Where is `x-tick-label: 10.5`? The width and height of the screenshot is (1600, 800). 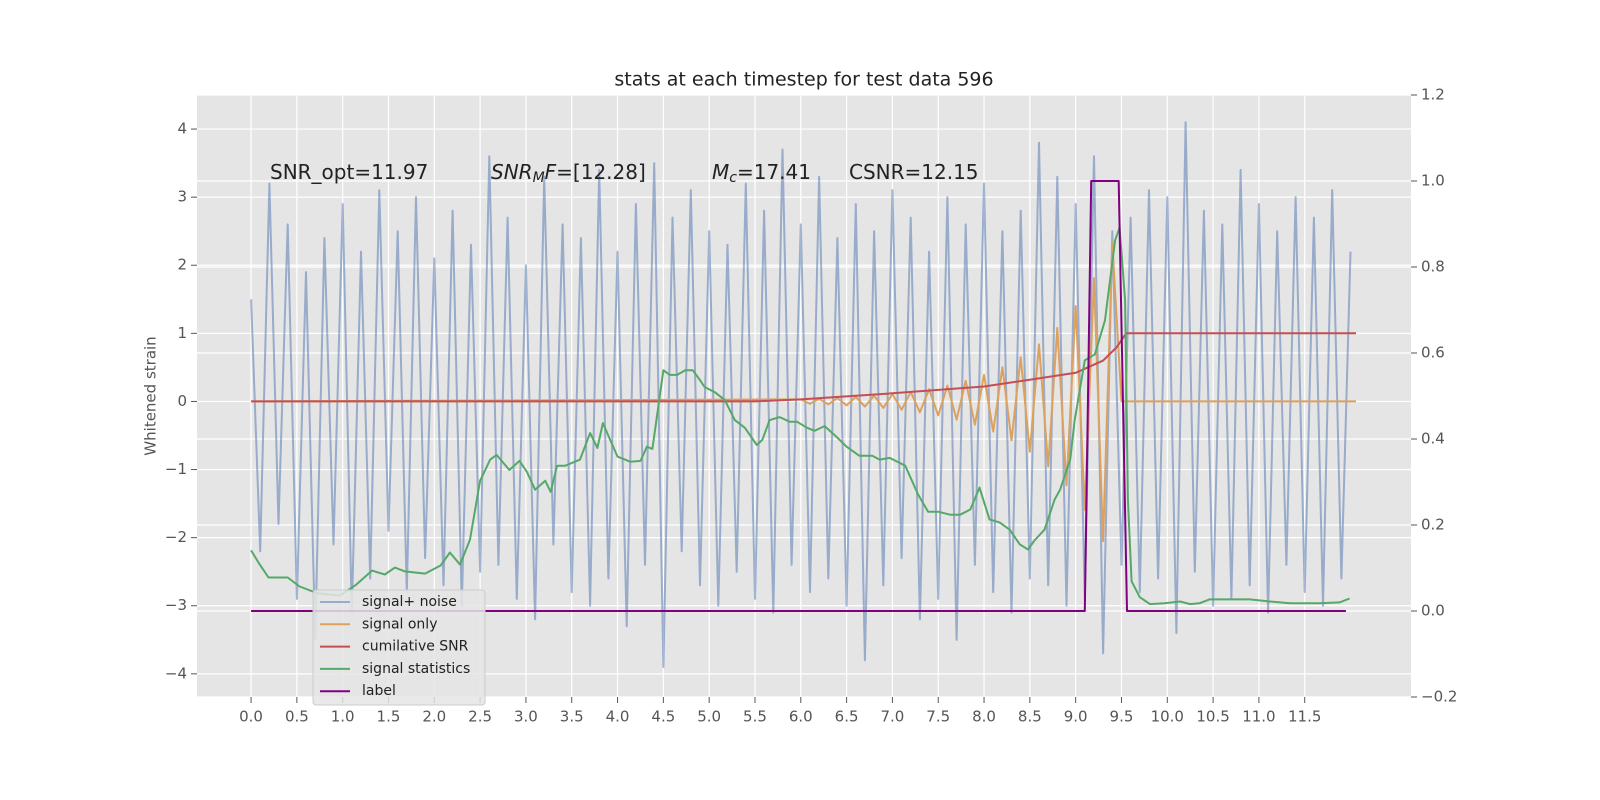
x-tick-label: 10.5 is located at coordinates (1212, 717).